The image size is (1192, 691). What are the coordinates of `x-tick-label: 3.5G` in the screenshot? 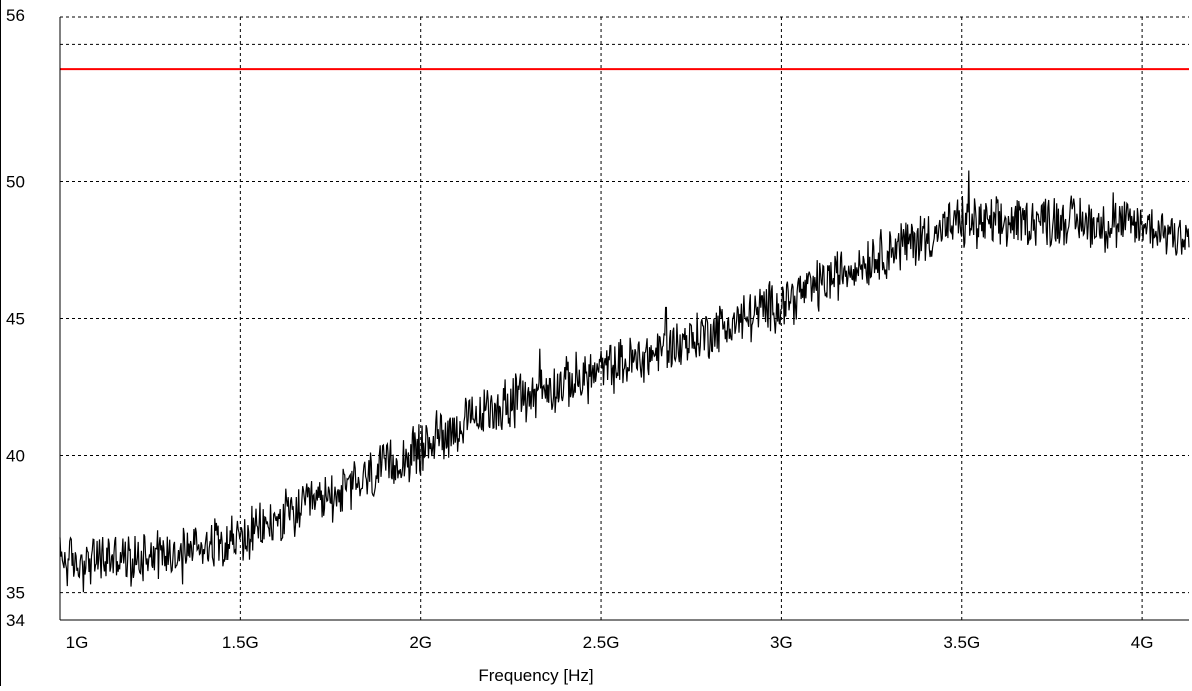 It's located at (961, 642).